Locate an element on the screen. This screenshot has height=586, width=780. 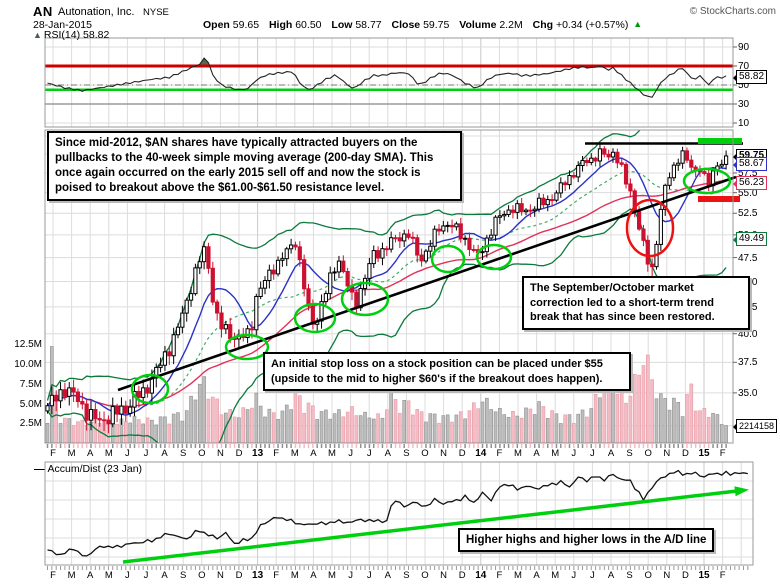
ad-label-text: Accum/Dist (23 Jan) is located at coordinates (95, 469).